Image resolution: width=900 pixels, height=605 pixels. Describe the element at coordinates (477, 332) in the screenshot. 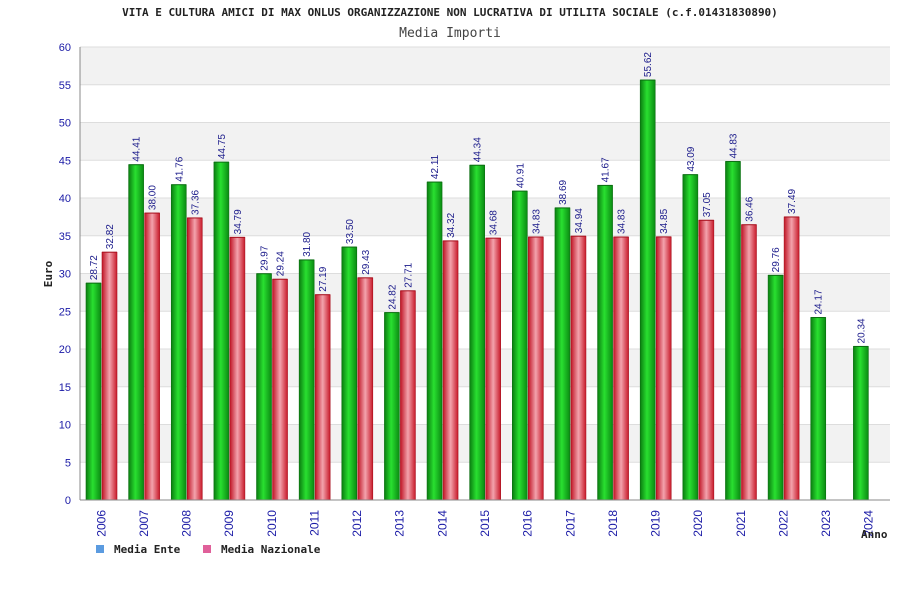

I see `bar-media-ente-2015` at that location.